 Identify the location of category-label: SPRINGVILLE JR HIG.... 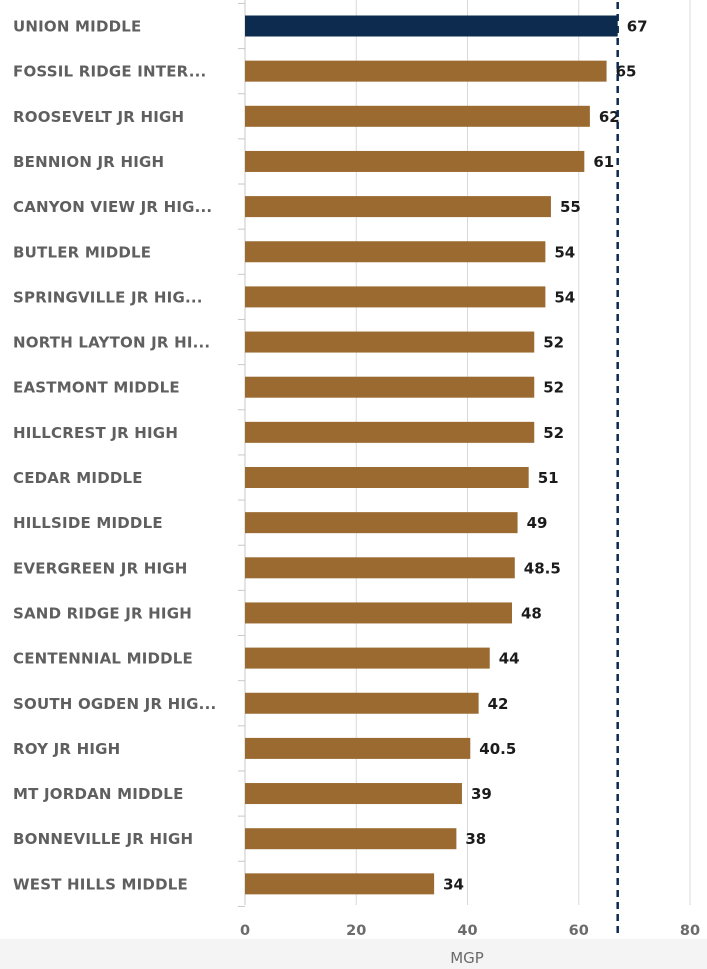
(108, 297).